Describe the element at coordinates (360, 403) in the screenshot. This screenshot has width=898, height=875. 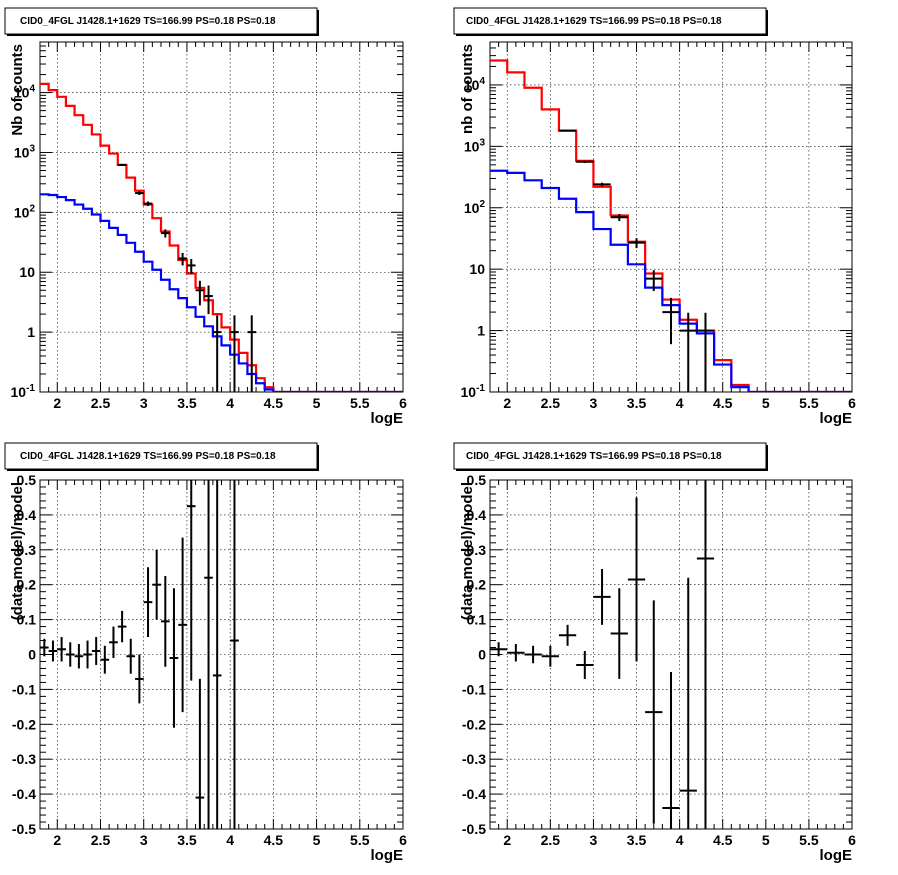
I see `x-tick-label: 5.5` at that location.